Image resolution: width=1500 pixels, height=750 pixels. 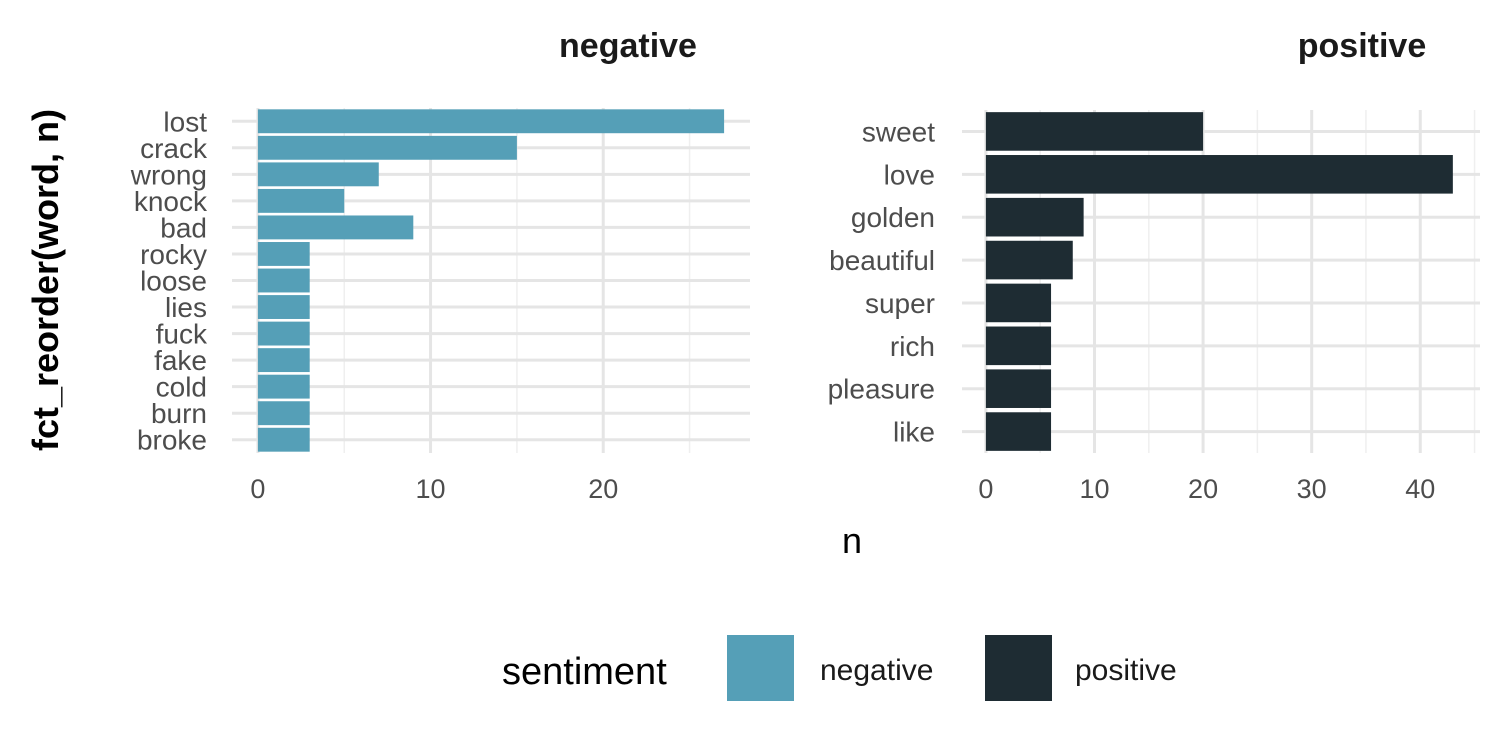 I want to click on category-label-cold: cold, so click(x=181, y=387).